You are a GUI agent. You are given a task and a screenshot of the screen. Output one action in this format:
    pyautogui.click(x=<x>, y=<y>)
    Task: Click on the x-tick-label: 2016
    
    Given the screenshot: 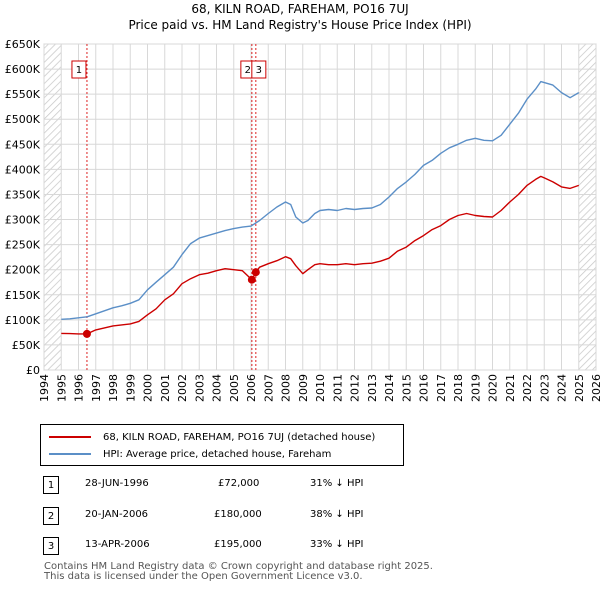 What is the action you would take?
    pyautogui.click(x=424, y=388)
    